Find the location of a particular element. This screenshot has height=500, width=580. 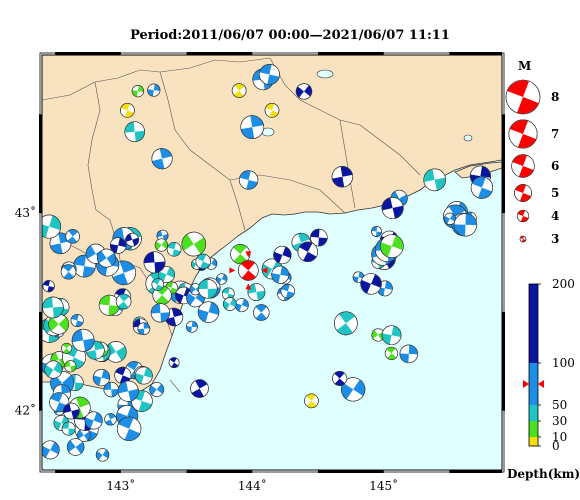

magnitude-legend-label: 8 is located at coordinates (555, 97).